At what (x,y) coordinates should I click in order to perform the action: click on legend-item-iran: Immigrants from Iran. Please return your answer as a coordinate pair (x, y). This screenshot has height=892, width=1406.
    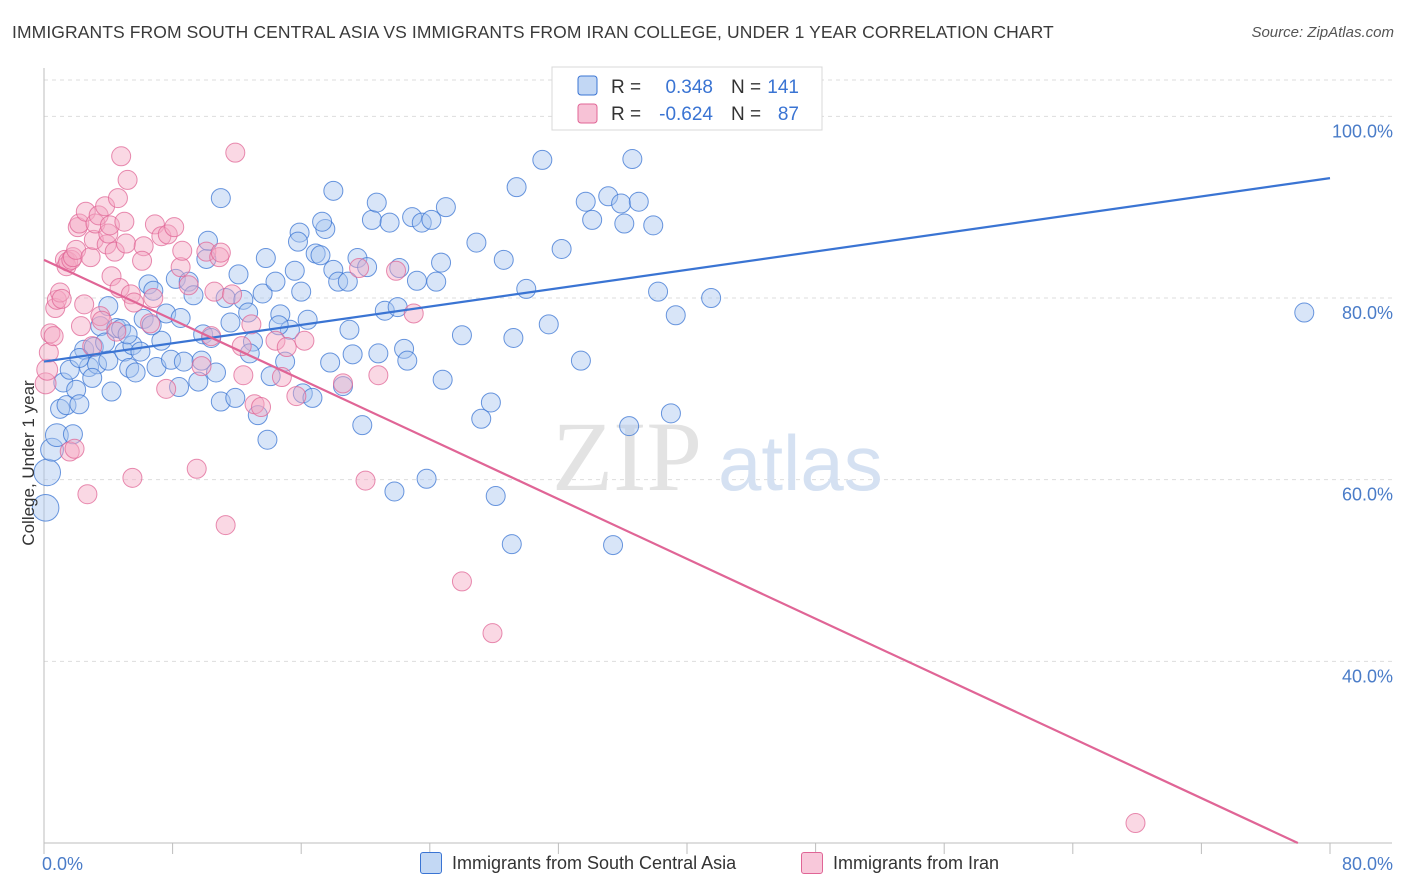
    Looking at the image, I should click on (900, 863).